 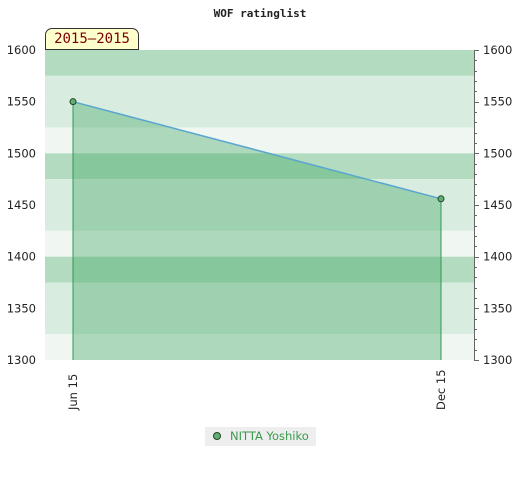 I want to click on y-tick-label-left: 1450, so click(x=21, y=205).